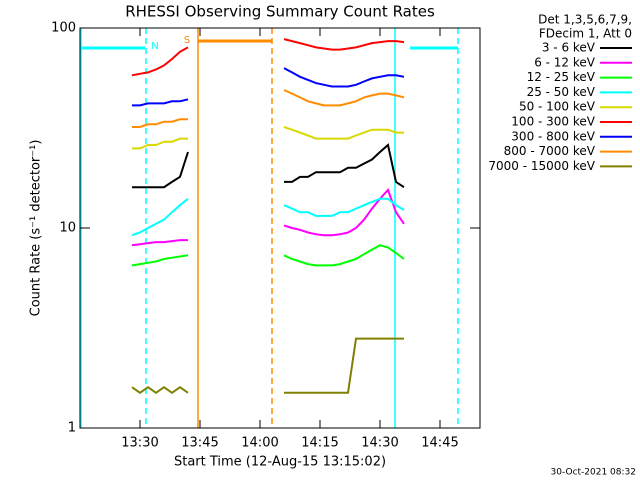 The height and width of the screenshot is (480, 640). I want to click on legend-label: 800 - 7000 keV, so click(550, 151).